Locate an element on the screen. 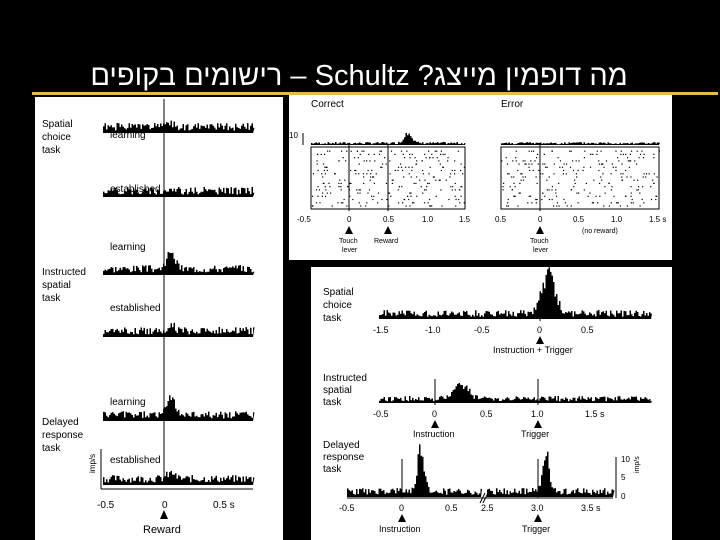 This screenshot has width=720, height=540. task-label-line: spatial is located at coordinates (56, 285).